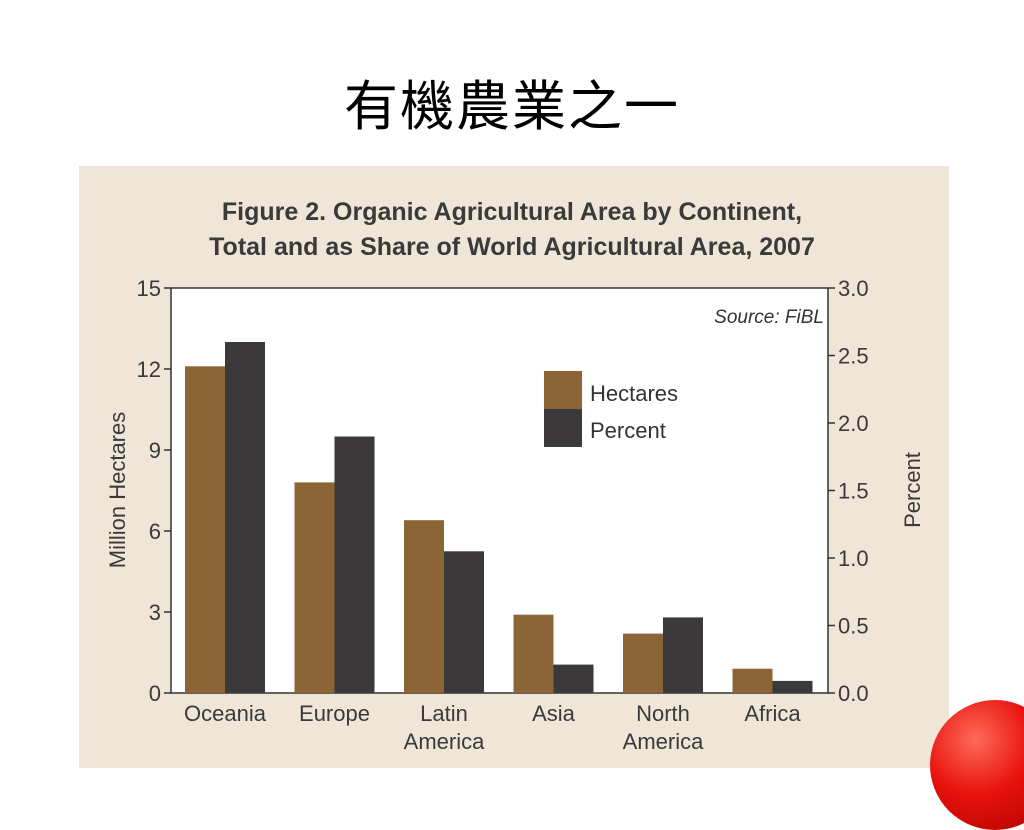  Describe the element at coordinates (155, 693) in the screenshot. I see `left-tick-label: 0` at that location.